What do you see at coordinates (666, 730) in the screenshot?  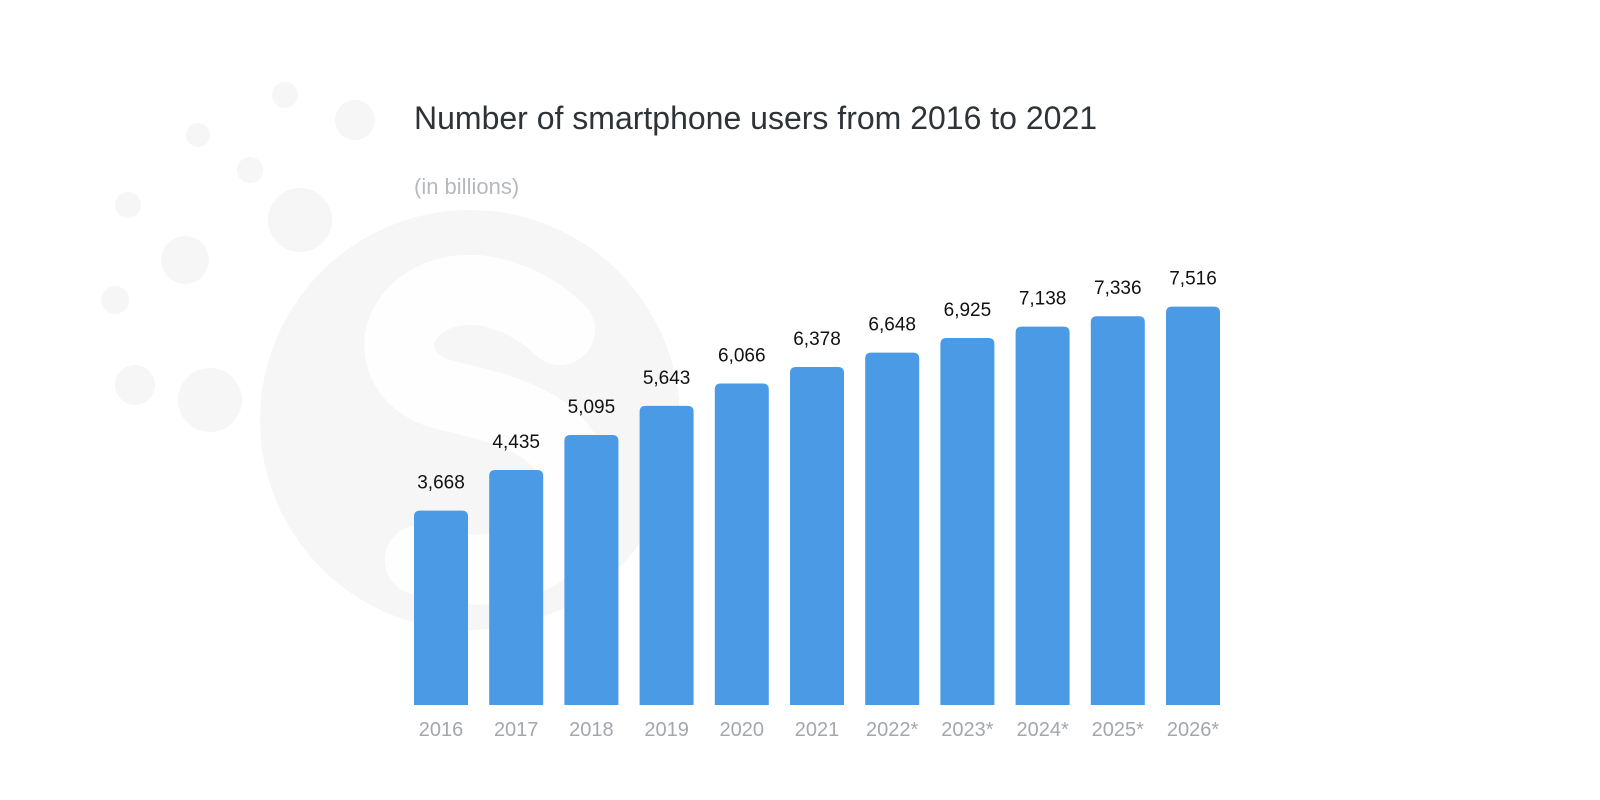 I see `x-tick-label: 2019` at bounding box center [666, 730].